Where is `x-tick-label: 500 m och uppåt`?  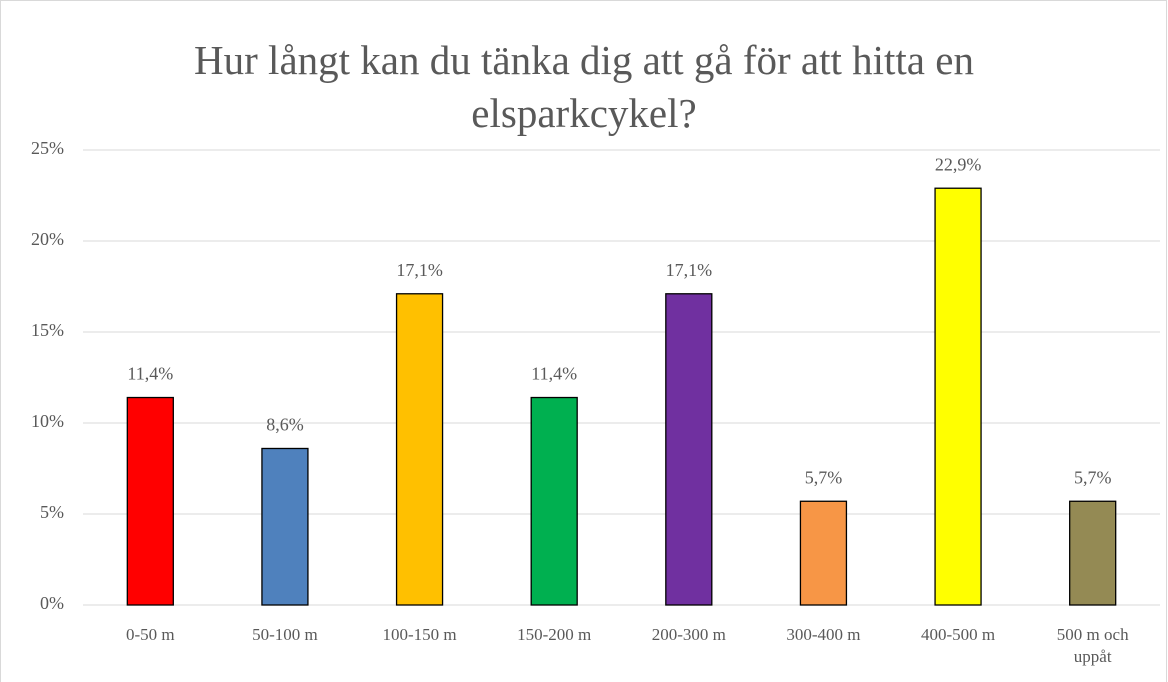 x-tick-label: 500 m och uppåt is located at coordinates (1092, 645).